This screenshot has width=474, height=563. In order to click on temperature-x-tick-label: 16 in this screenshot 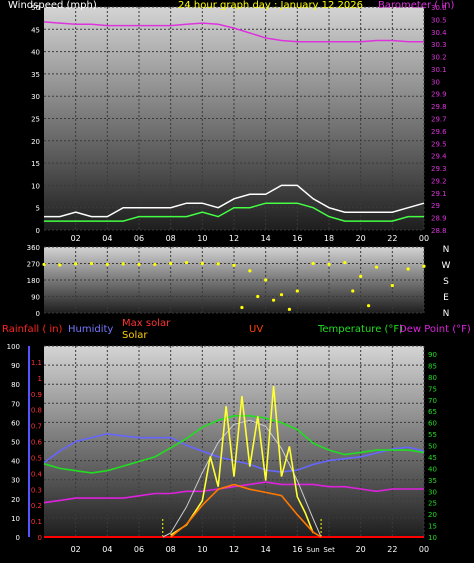, I will do `click(297, 549)`.